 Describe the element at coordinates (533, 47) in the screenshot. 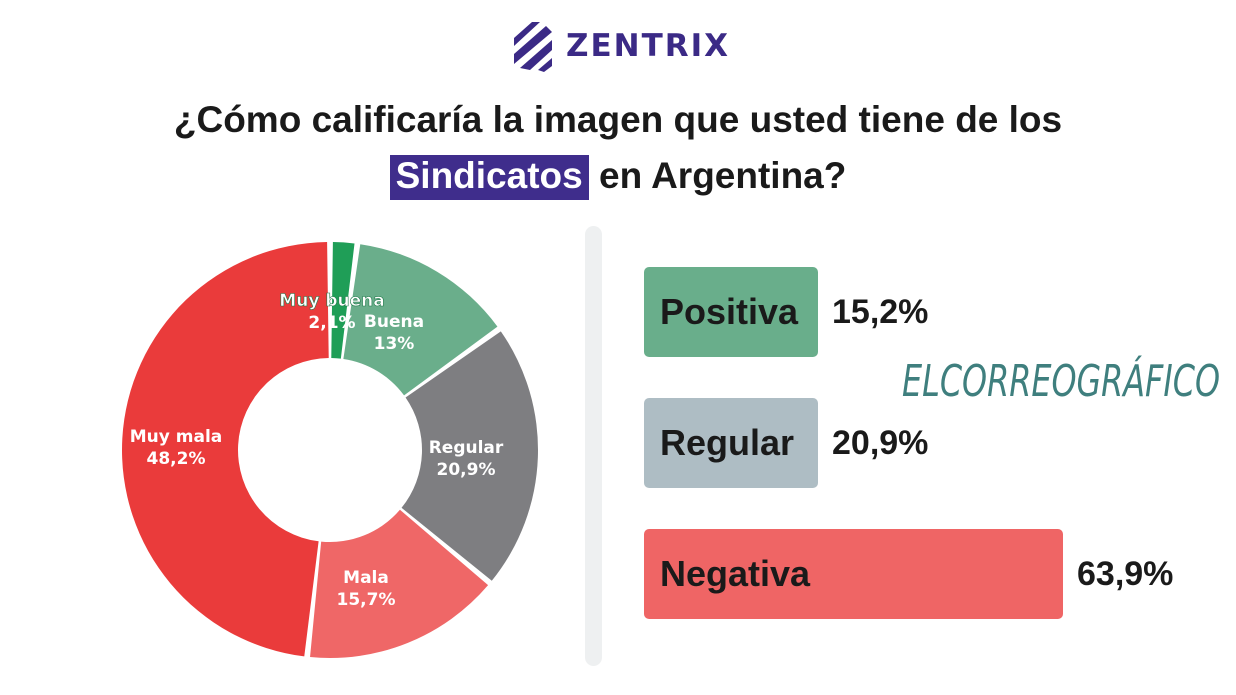

I see `zentrix-stripes-icon` at that location.